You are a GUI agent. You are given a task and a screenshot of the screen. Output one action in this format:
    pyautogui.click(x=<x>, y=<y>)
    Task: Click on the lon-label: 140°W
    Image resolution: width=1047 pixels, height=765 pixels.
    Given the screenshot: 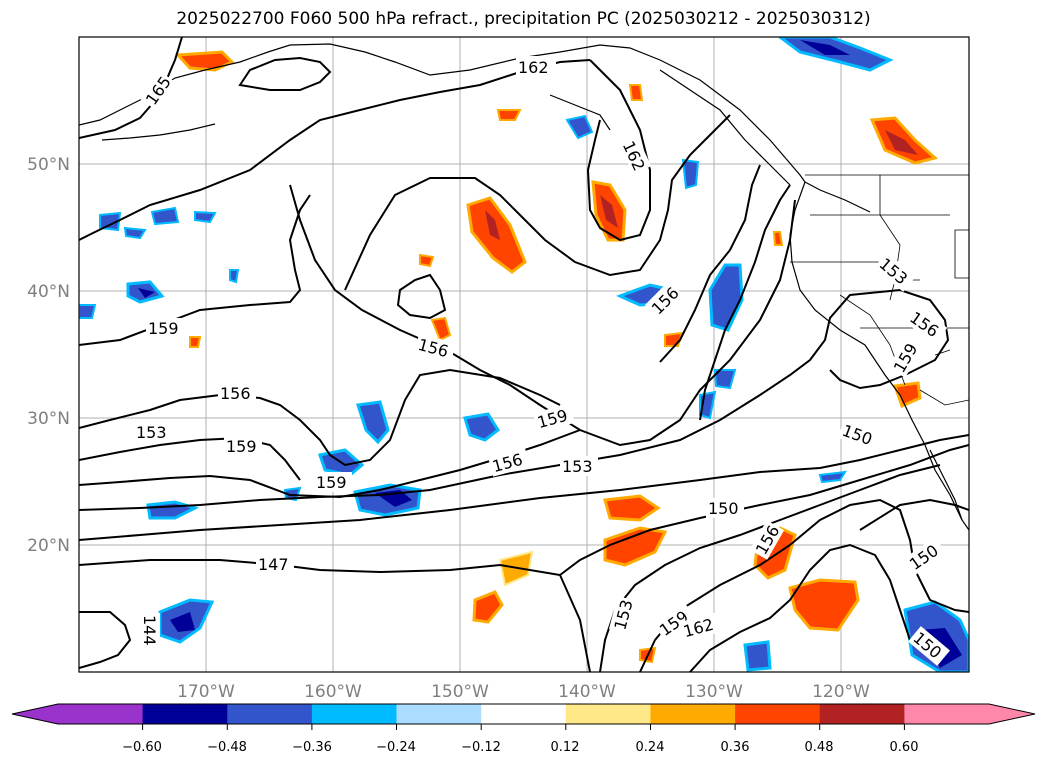 What is the action you would take?
    pyautogui.click(x=587, y=692)
    